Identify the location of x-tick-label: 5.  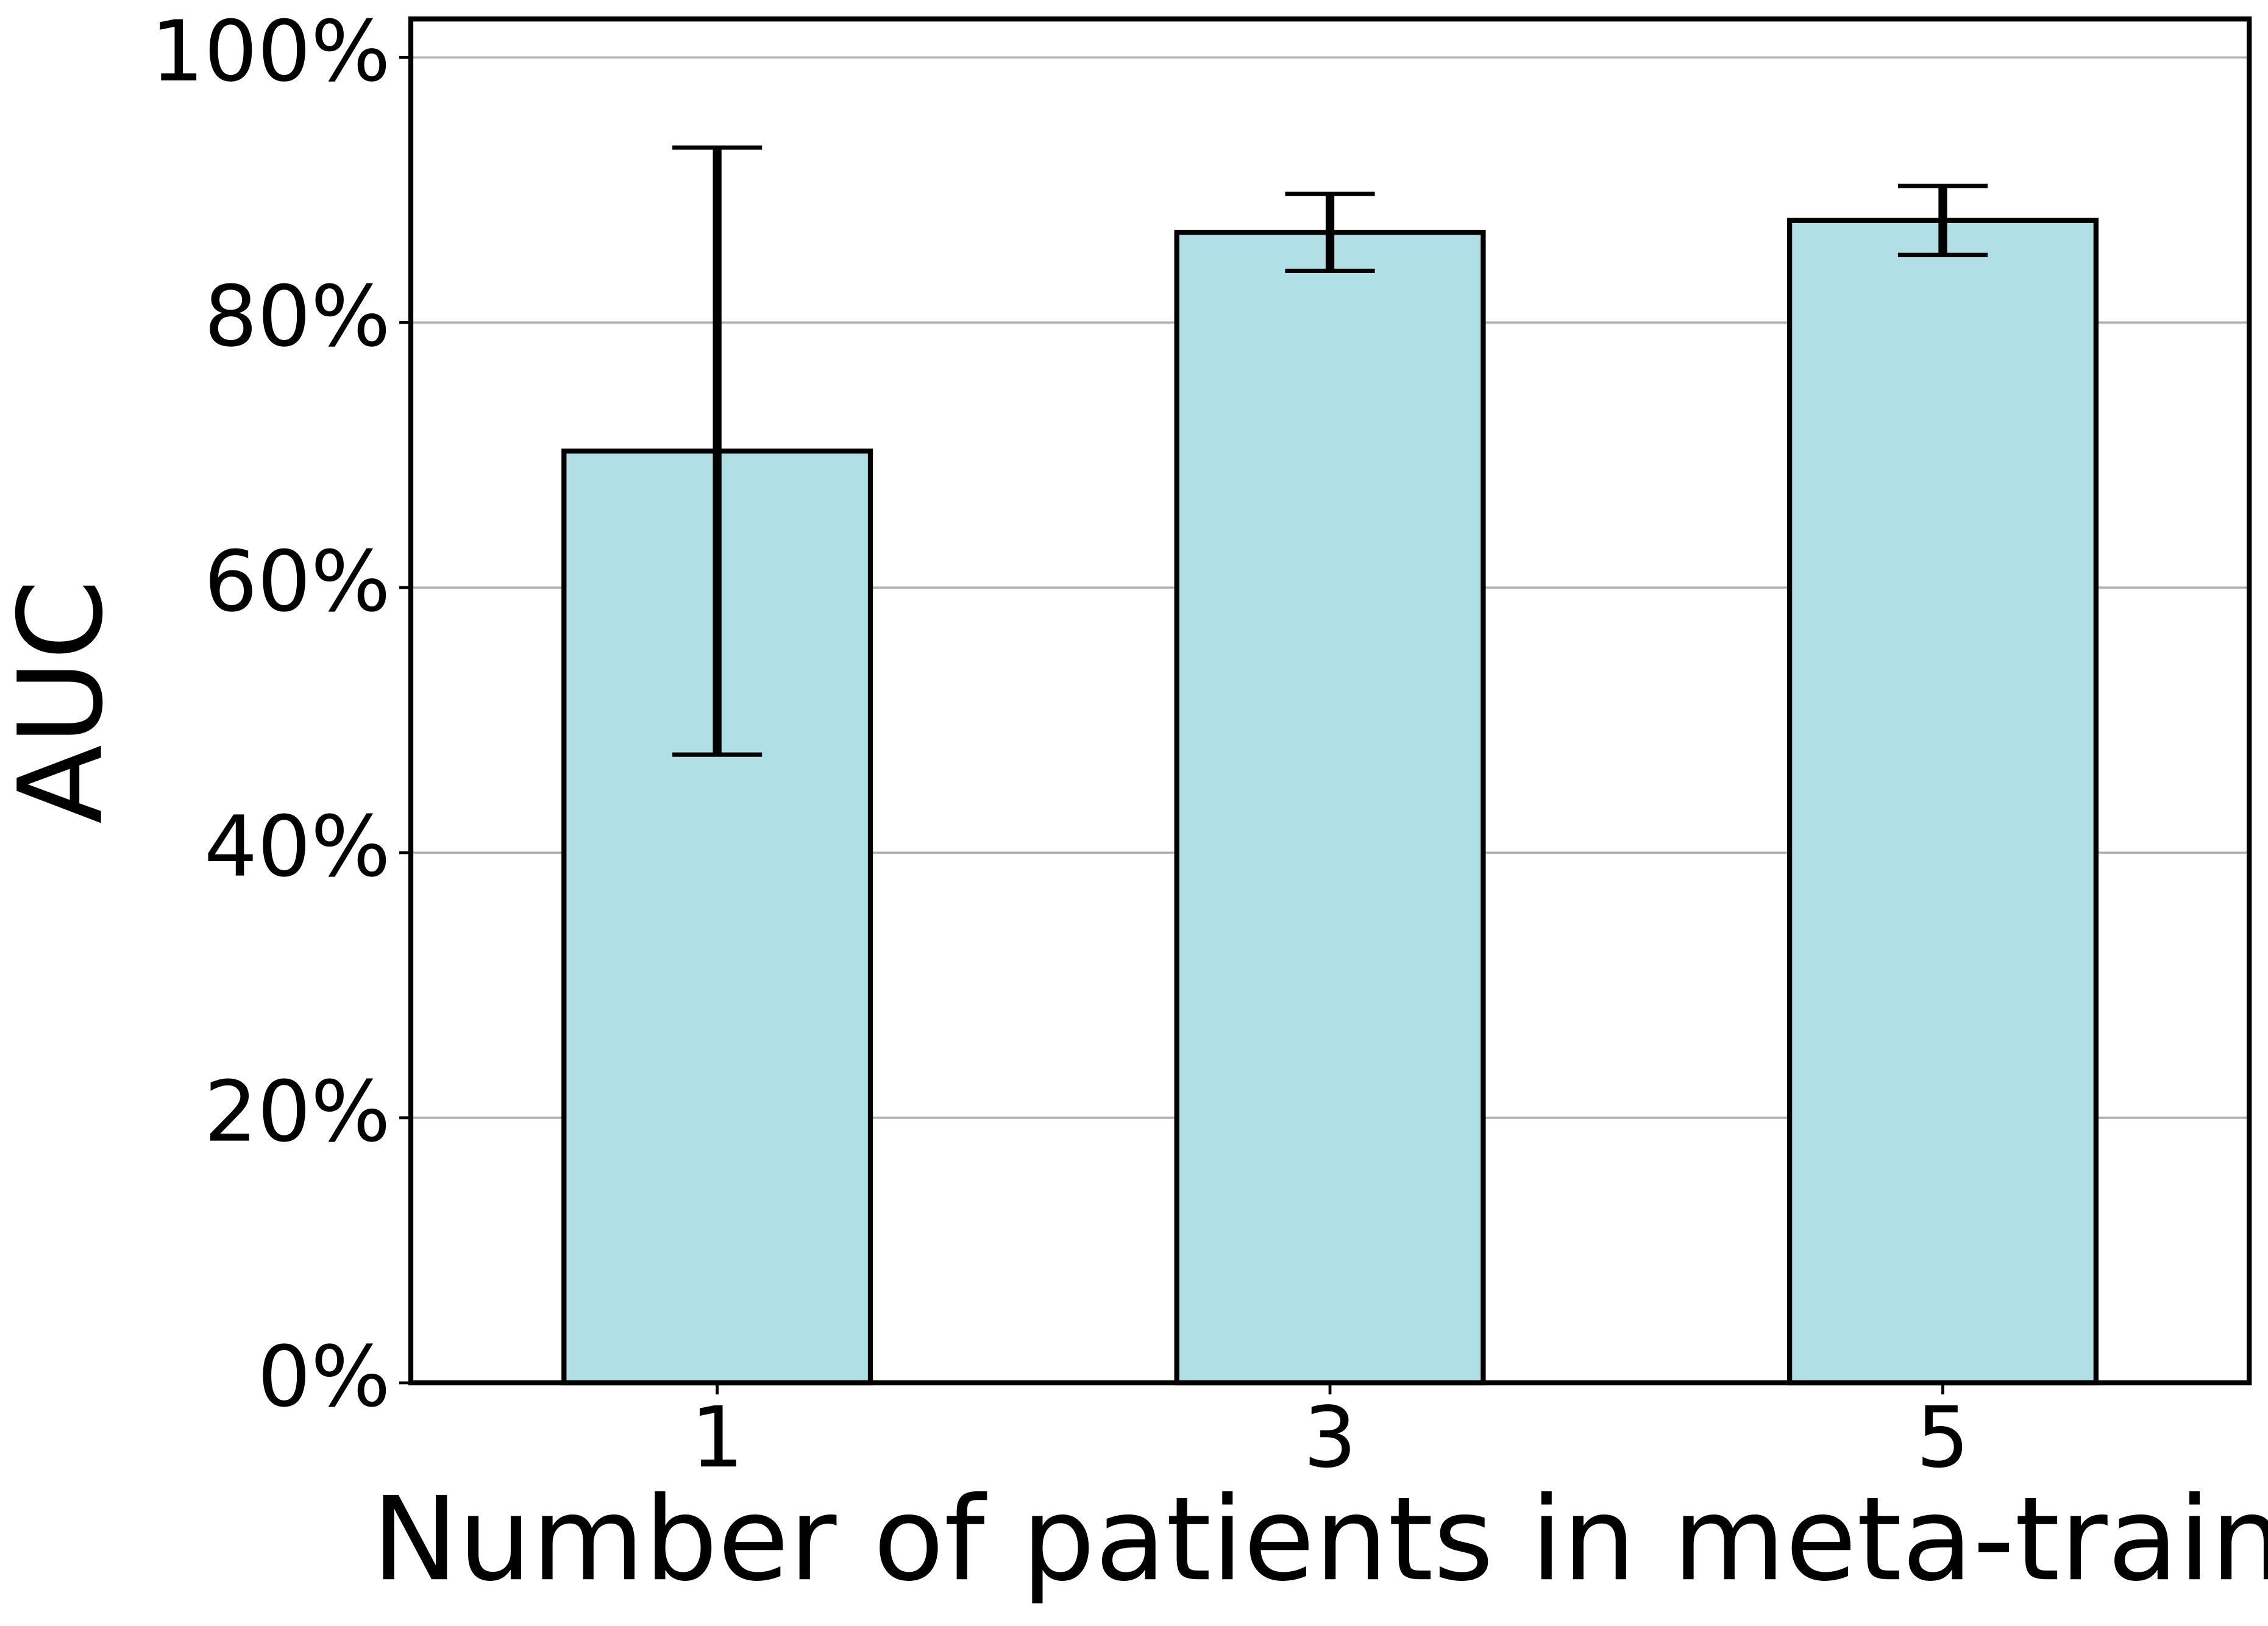
(1943, 1437).